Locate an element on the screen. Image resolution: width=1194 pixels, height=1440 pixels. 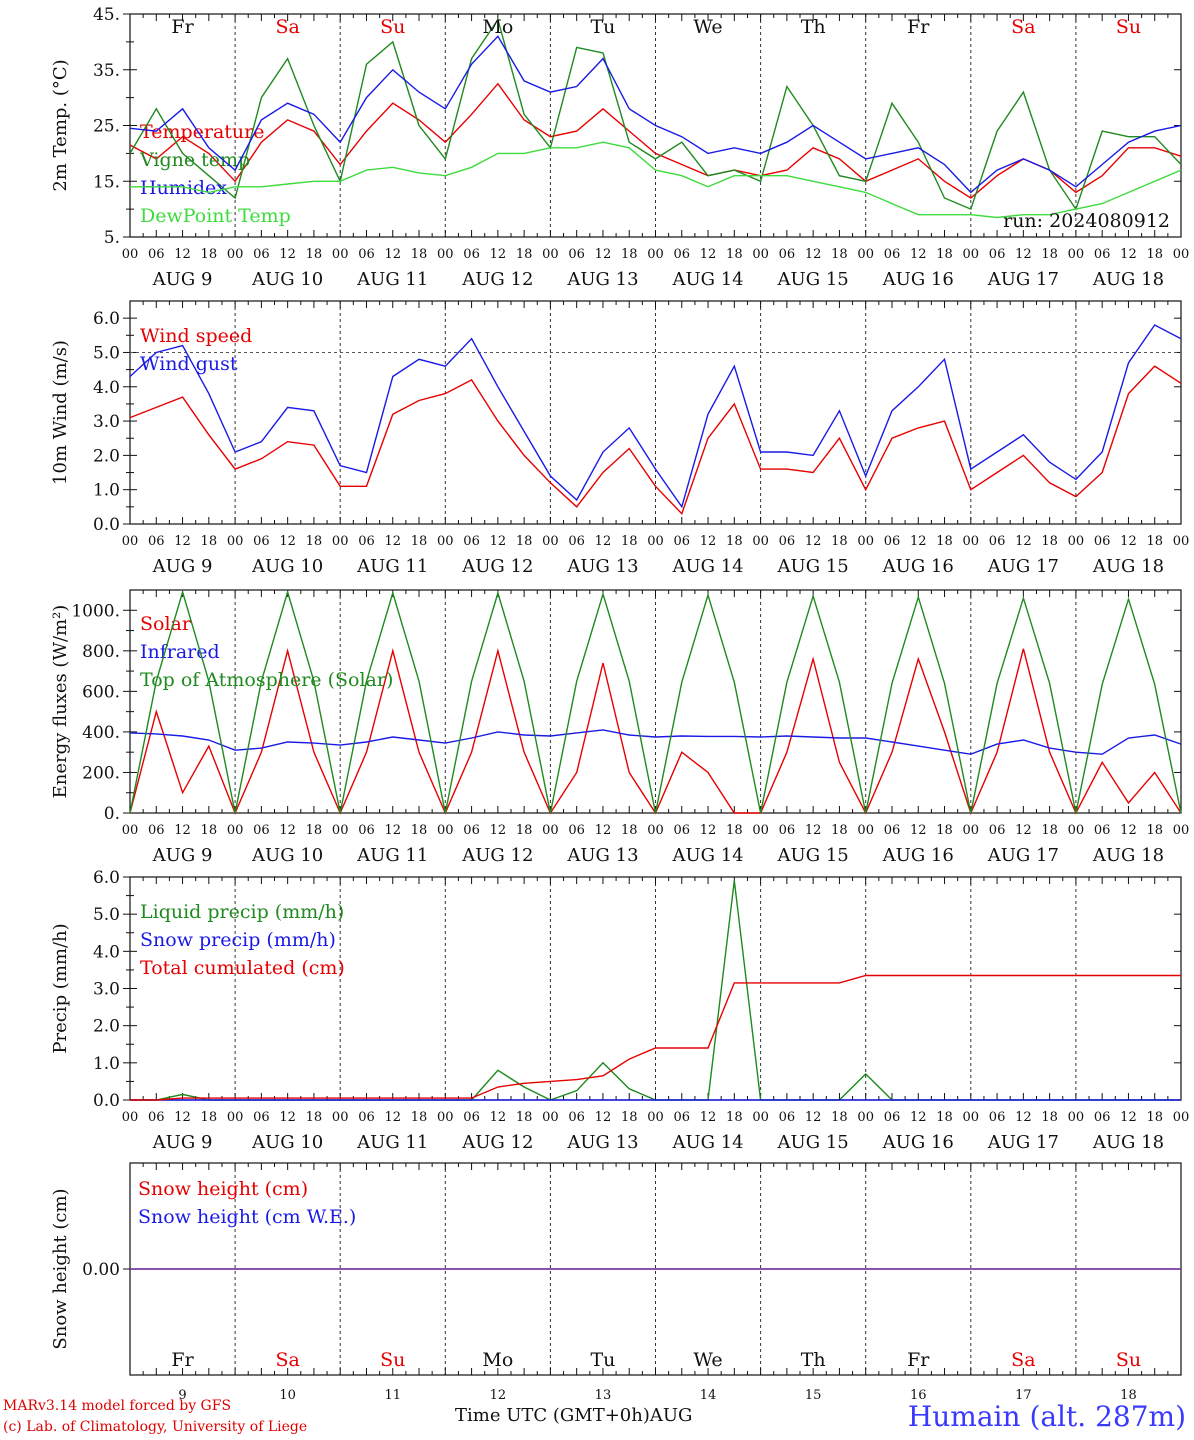
y-tick-label: 0. is located at coordinates (112, 814).